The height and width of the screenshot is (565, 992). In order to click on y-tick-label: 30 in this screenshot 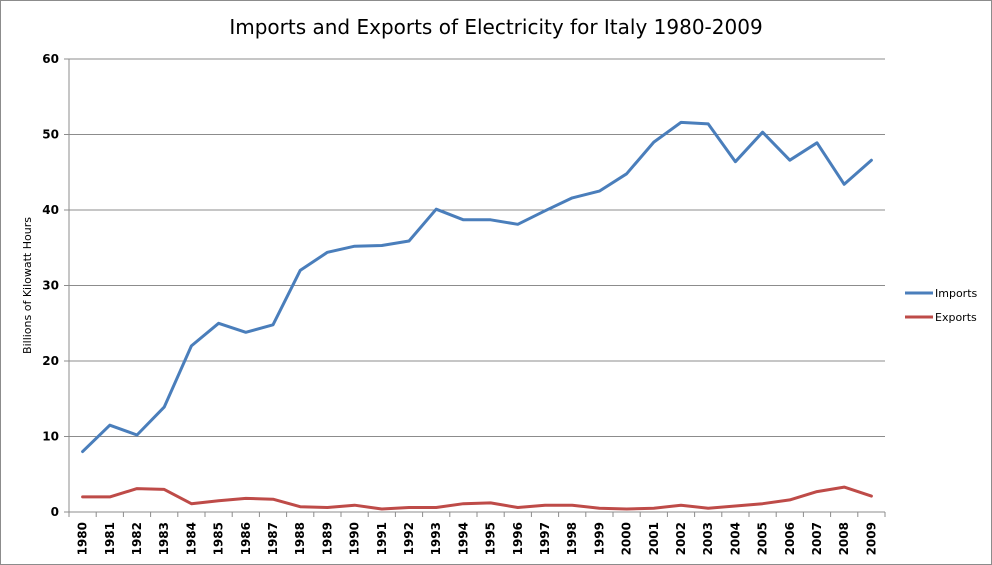, I will do `click(50, 286)`.